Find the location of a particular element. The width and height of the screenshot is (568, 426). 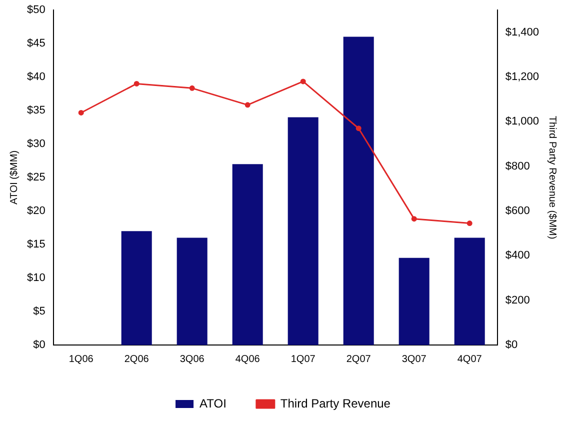

y-tick-label: $50 is located at coordinates (36, 10).